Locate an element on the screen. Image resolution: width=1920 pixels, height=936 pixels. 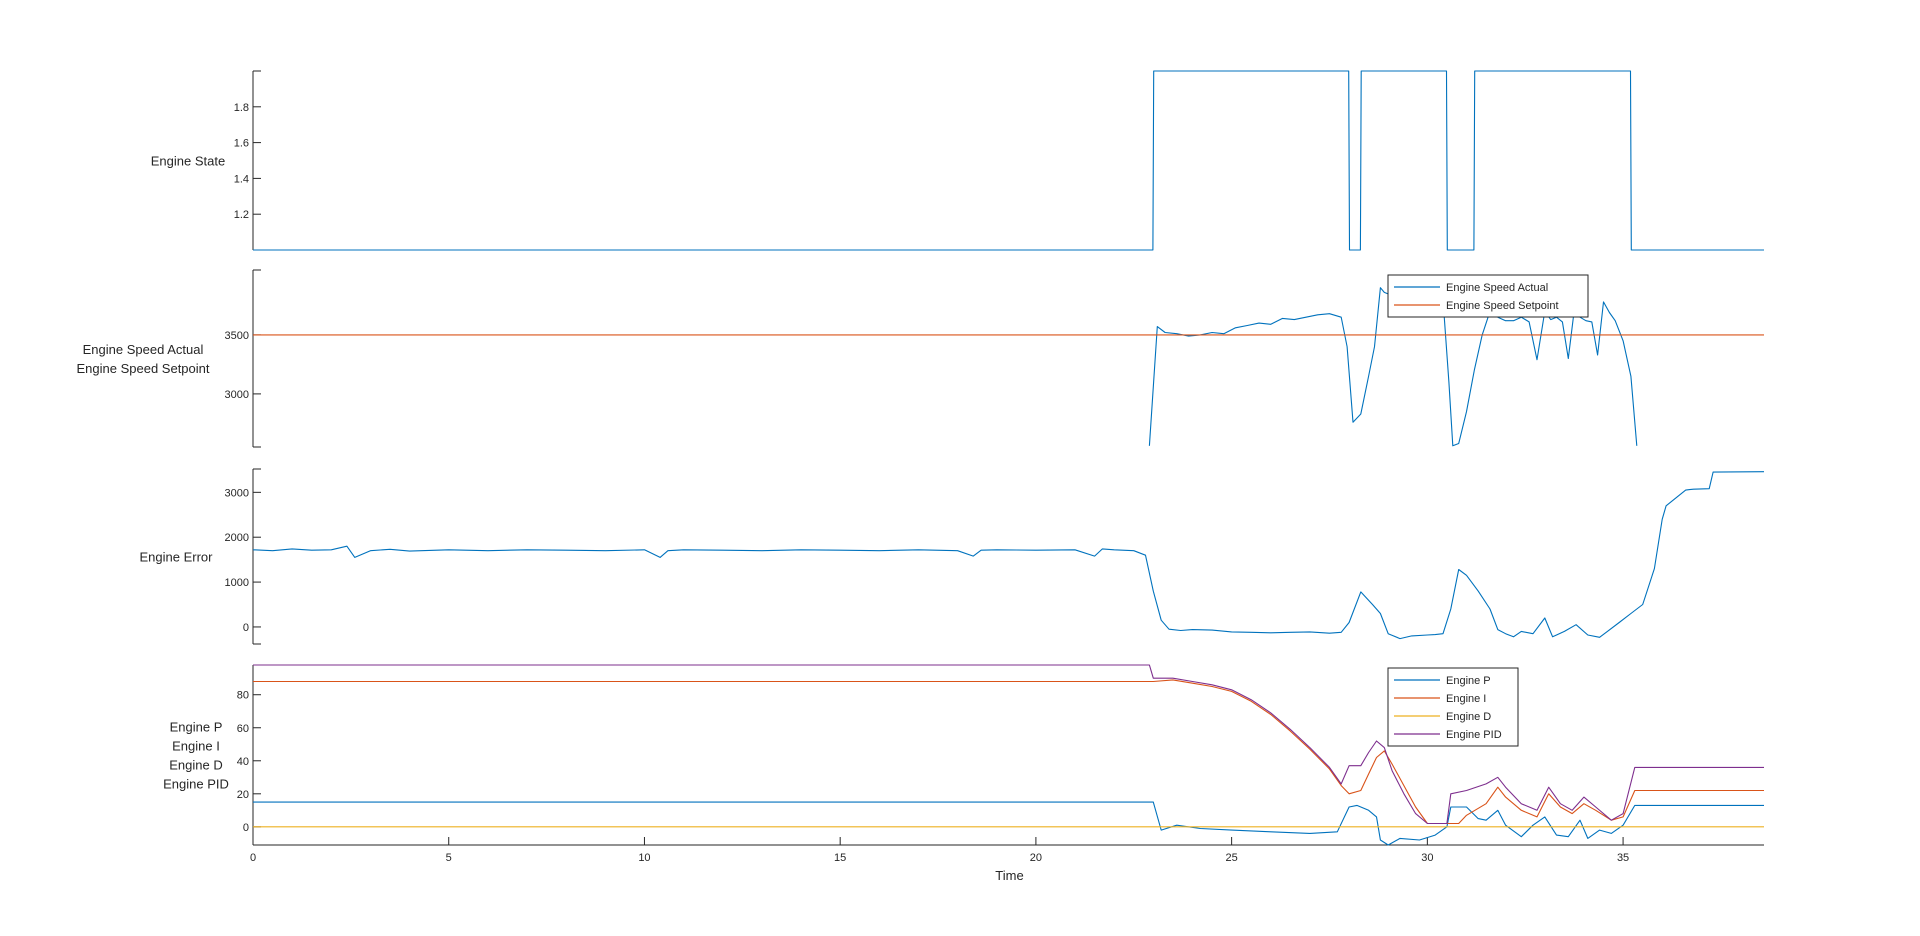
y-tick-label: 1.4 is located at coordinates (241, 179).